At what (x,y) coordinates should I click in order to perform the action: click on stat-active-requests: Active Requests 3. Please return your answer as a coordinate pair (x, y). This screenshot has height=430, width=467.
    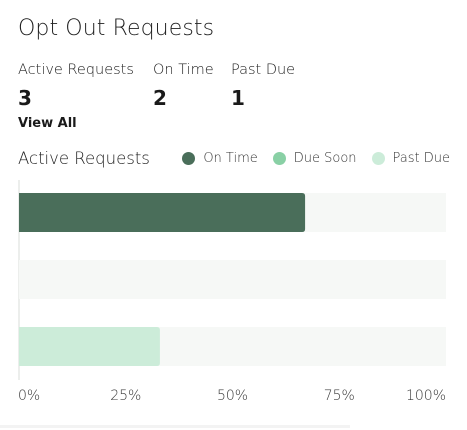
    Looking at the image, I should click on (76, 86).